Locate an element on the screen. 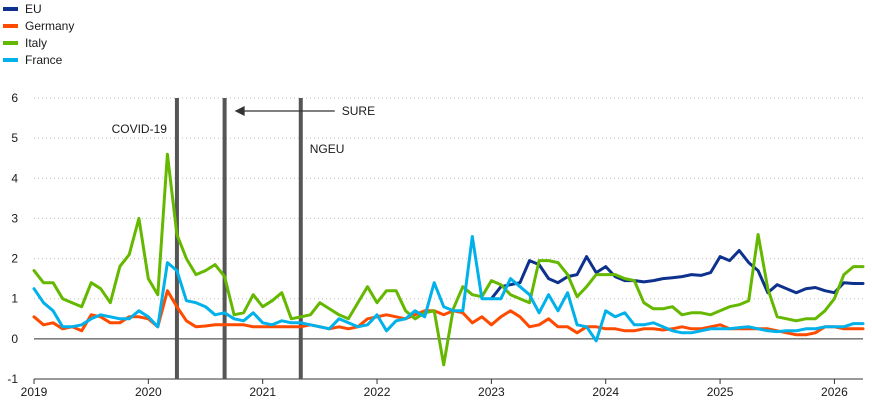 The height and width of the screenshot is (404, 872). y-tick-label: 4 is located at coordinates (14, 178).